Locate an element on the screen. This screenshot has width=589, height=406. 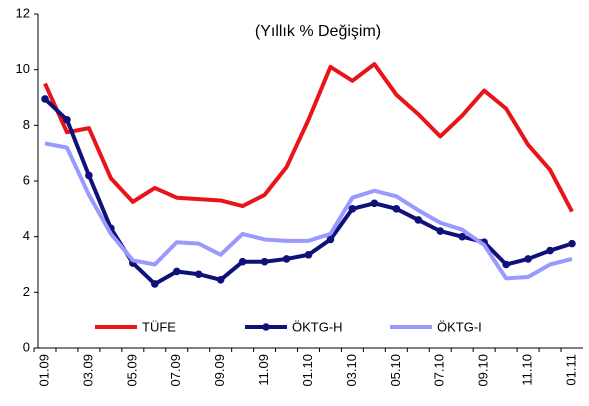
y-tick-label: 4 is located at coordinates (26, 235).